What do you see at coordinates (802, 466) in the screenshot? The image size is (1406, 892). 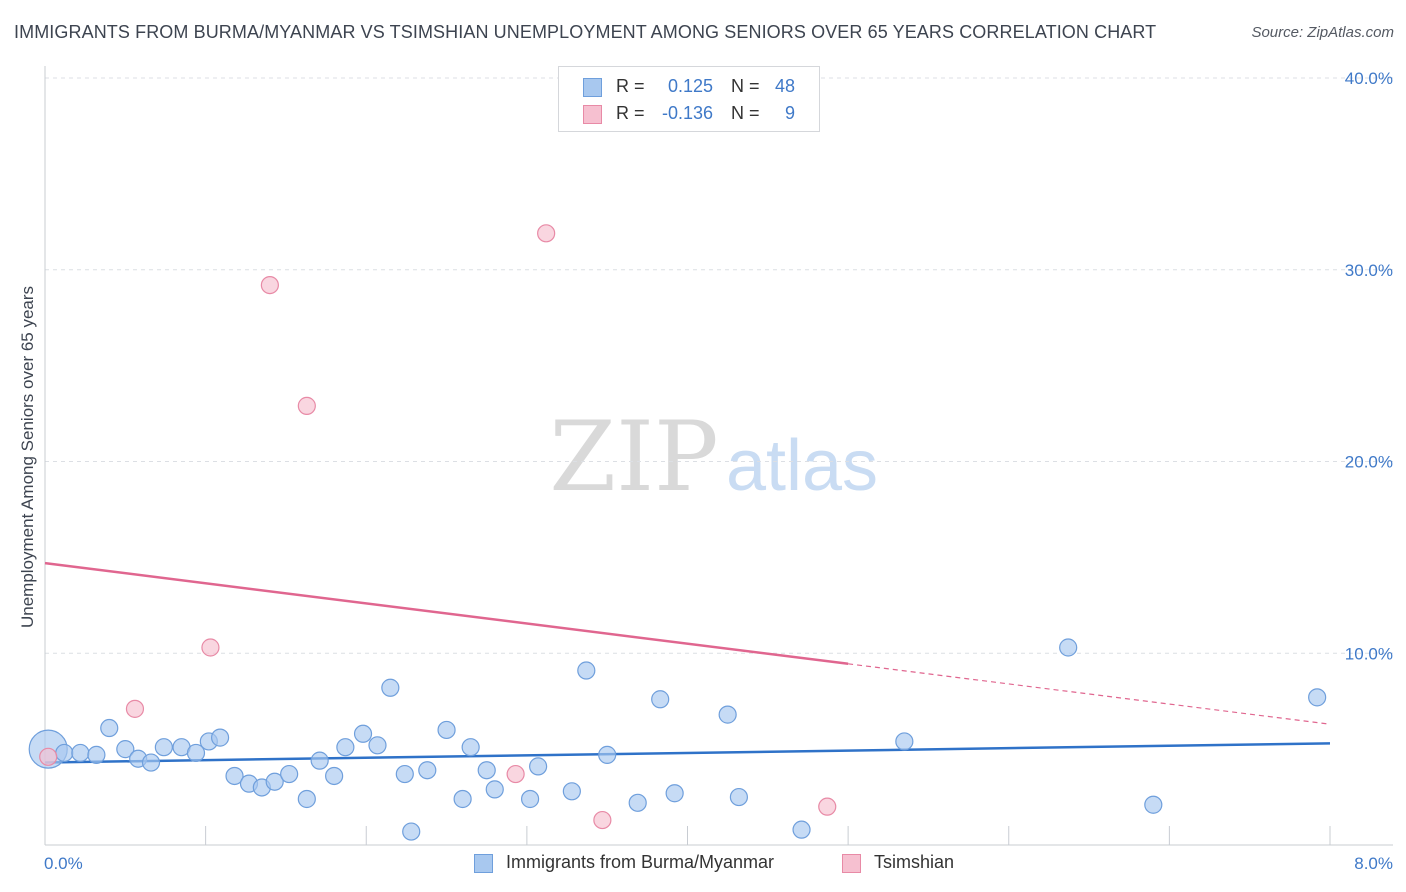 I see `watermark-atlas: atlas` at bounding box center [802, 466].